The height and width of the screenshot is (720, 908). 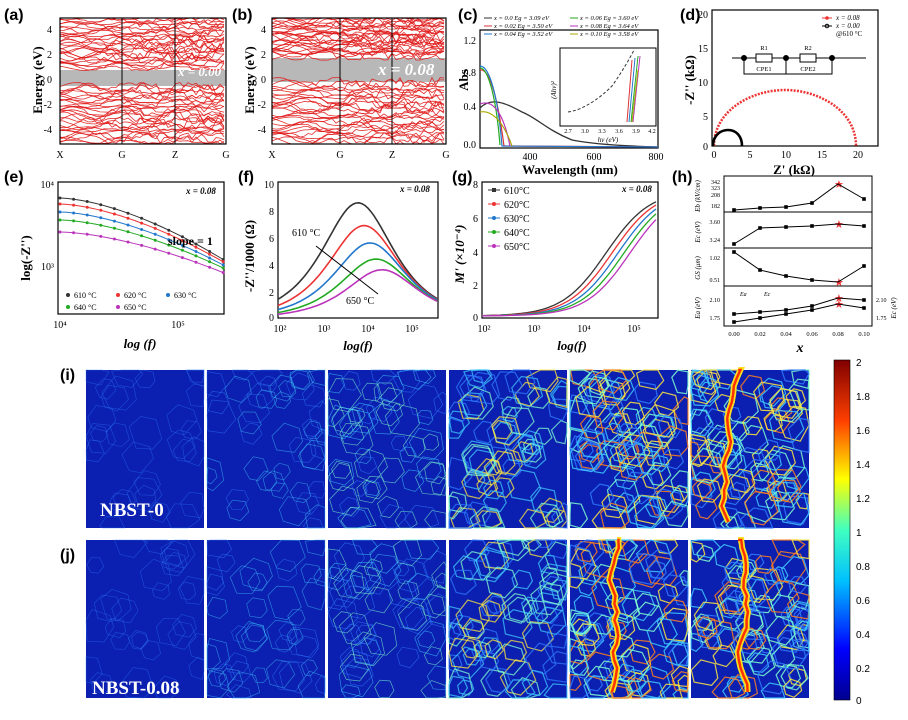 What do you see at coordinates (614, 615) in the screenshot?
I see `main-crack-core` at bounding box center [614, 615].